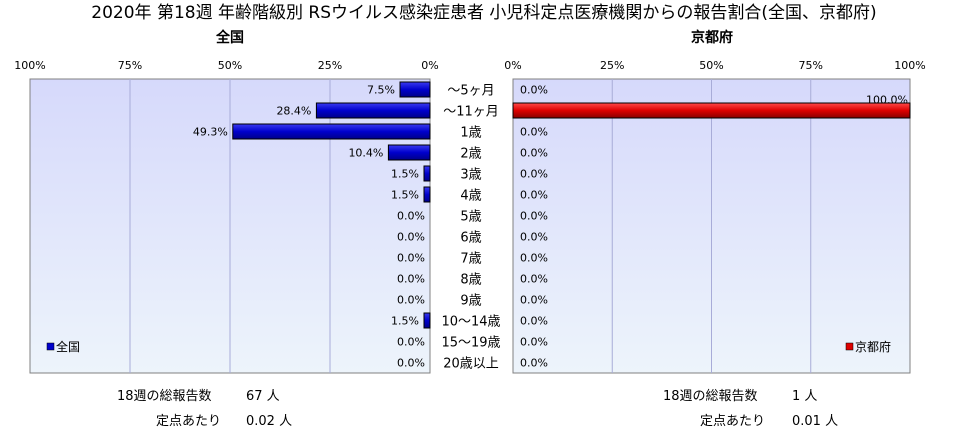 The height and width of the screenshot is (431, 968). I want to click on national-tick-label: 50%, so click(230, 65).